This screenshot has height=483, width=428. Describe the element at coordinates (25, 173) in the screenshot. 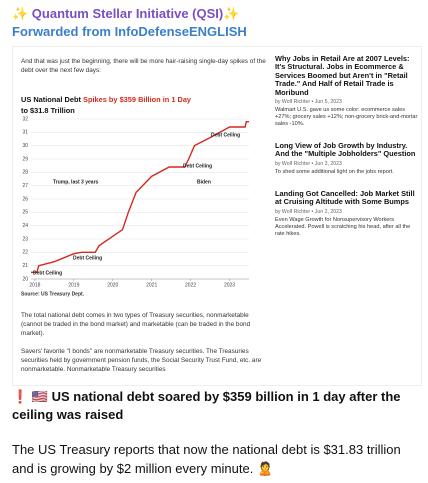

I see `y-tick-label: 28` at that location.